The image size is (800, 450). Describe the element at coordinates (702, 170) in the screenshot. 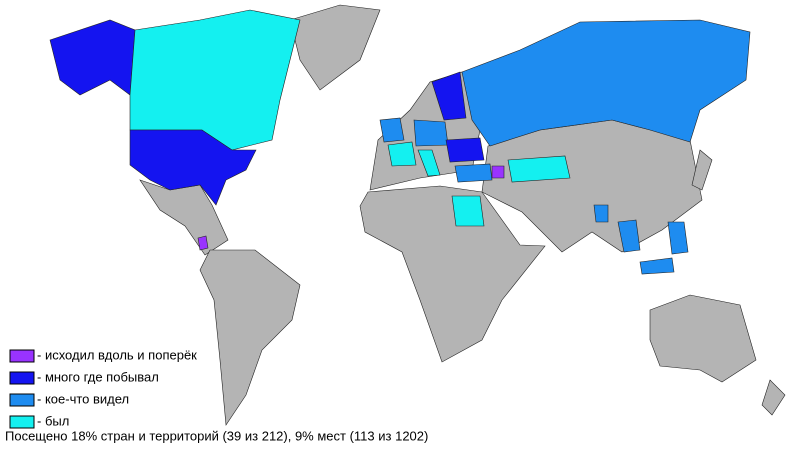

I see `japan` at that location.